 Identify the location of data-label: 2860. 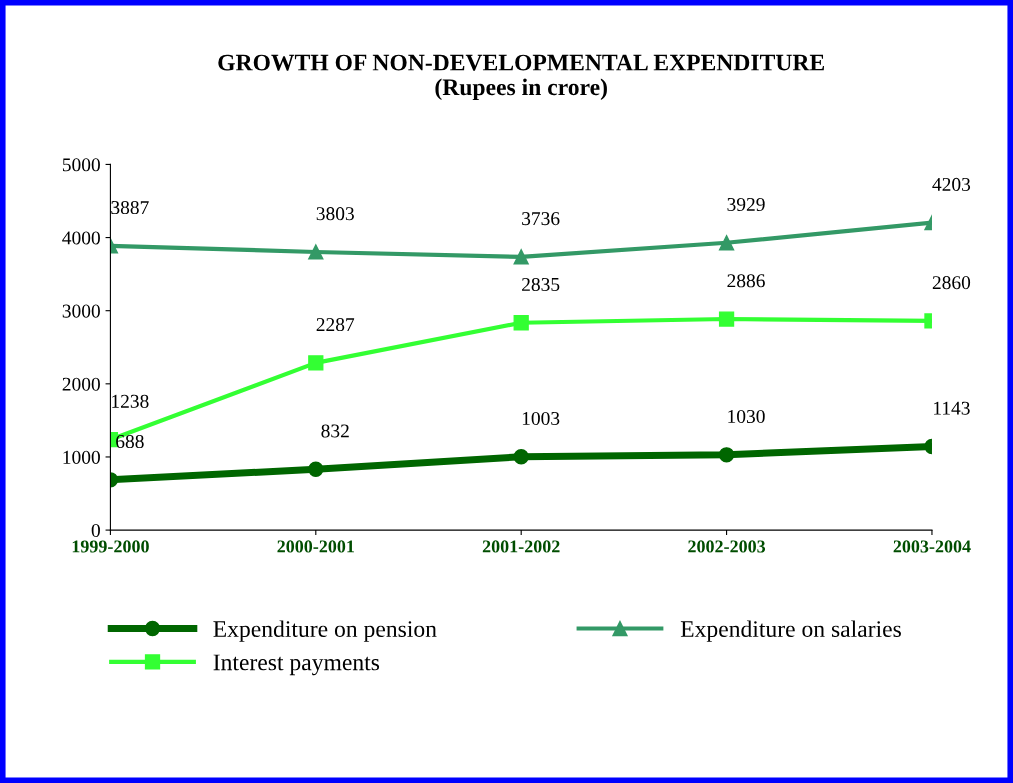
(951, 283).